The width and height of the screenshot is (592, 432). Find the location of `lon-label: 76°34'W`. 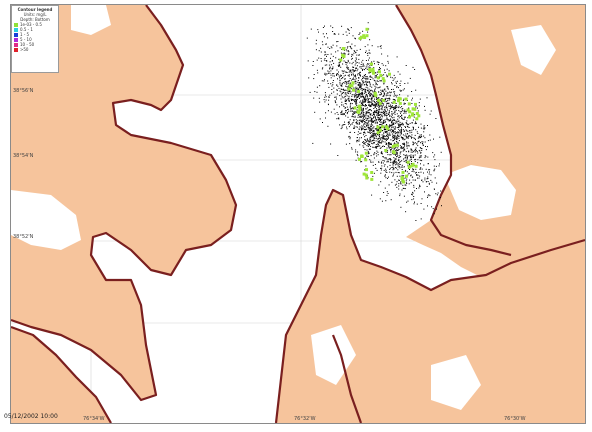

lon-label: 76°34'W is located at coordinates (94, 419).